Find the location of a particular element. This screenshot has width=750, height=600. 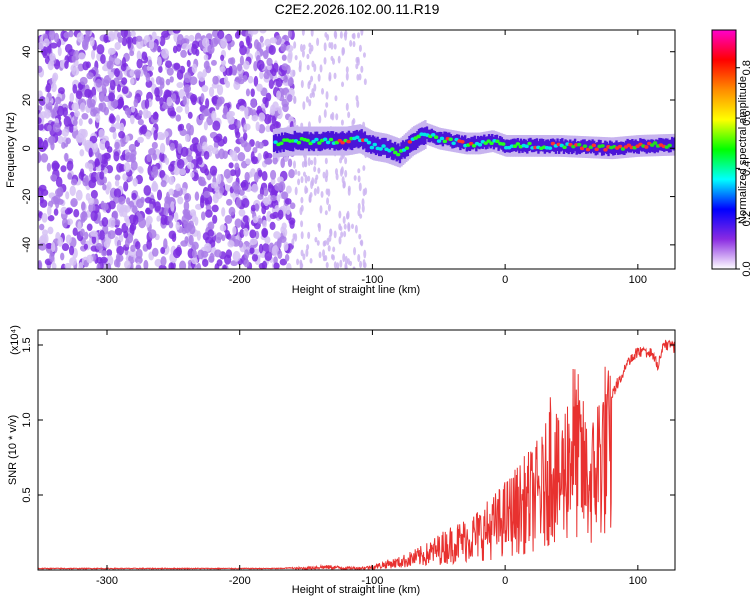

spectrogram-x-tick-label: -300 is located at coordinates (107, 280).